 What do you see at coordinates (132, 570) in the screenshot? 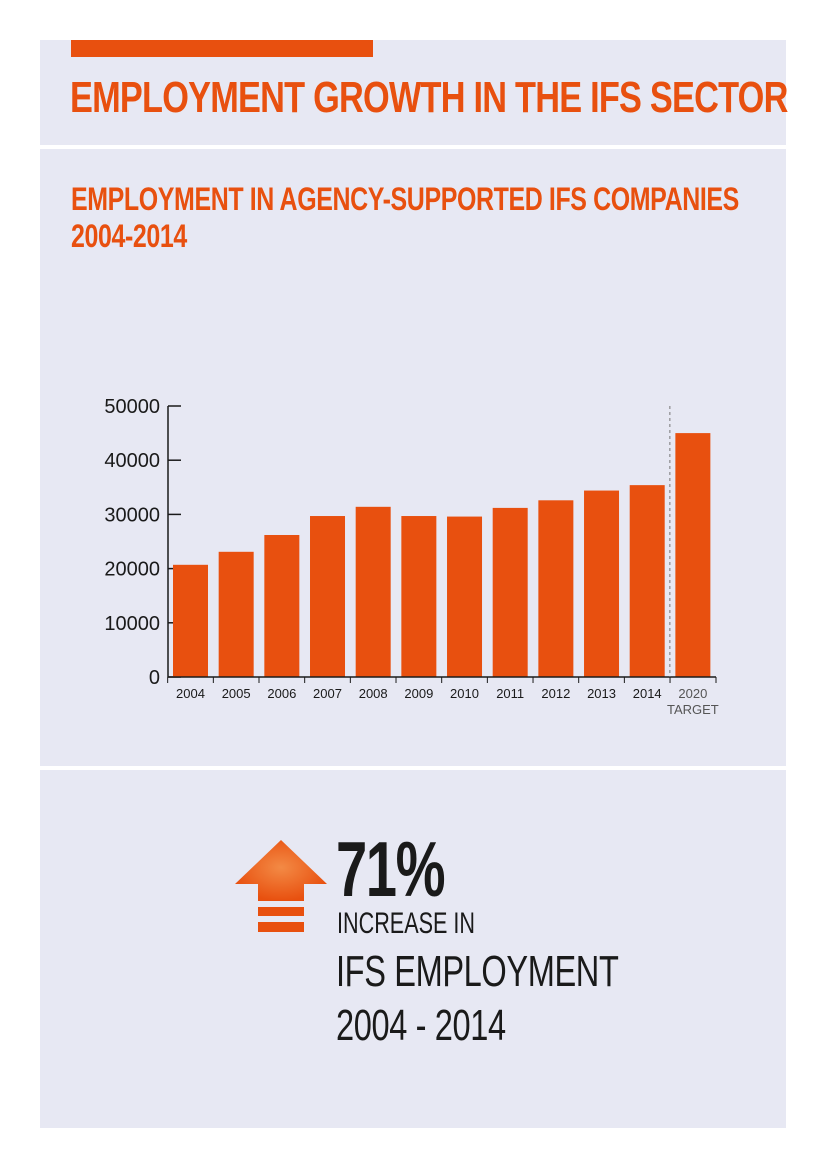
I see `y-tick-label: 20000` at bounding box center [132, 570].